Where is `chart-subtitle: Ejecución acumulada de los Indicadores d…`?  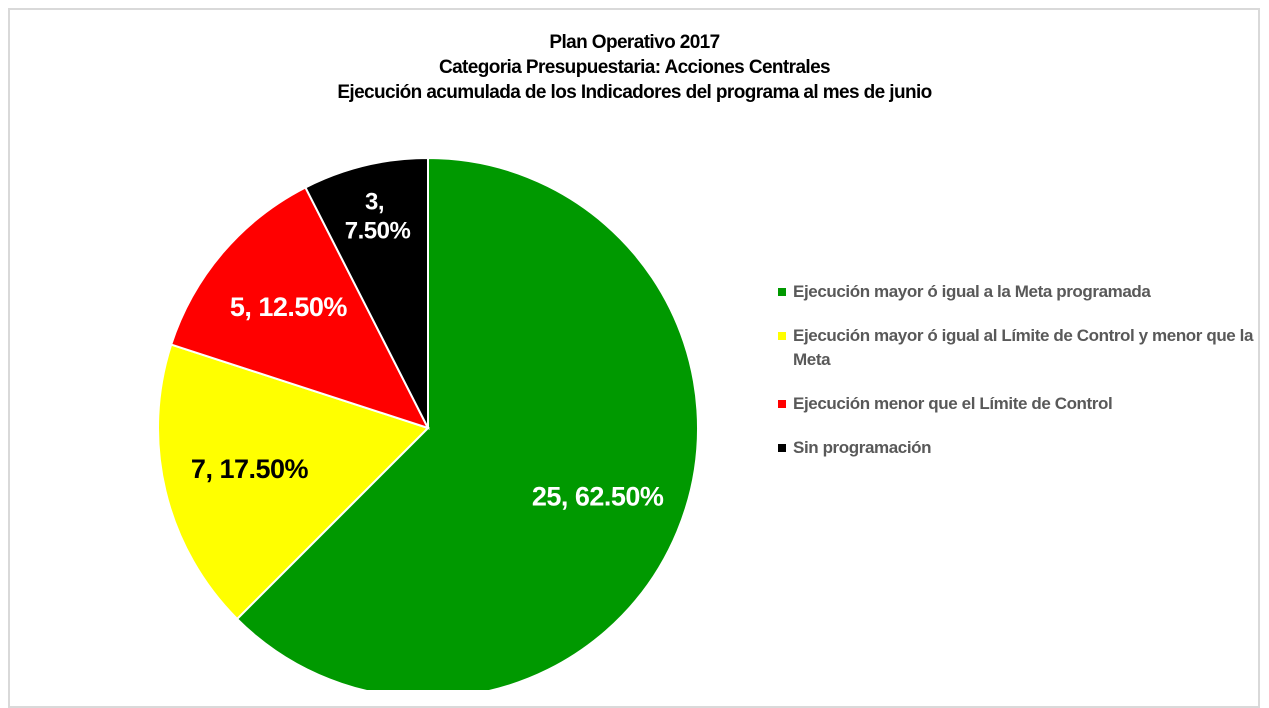
chart-subtitle: Ejecución acumulada de los Indicadores d… is located at coordinates (634, 92).